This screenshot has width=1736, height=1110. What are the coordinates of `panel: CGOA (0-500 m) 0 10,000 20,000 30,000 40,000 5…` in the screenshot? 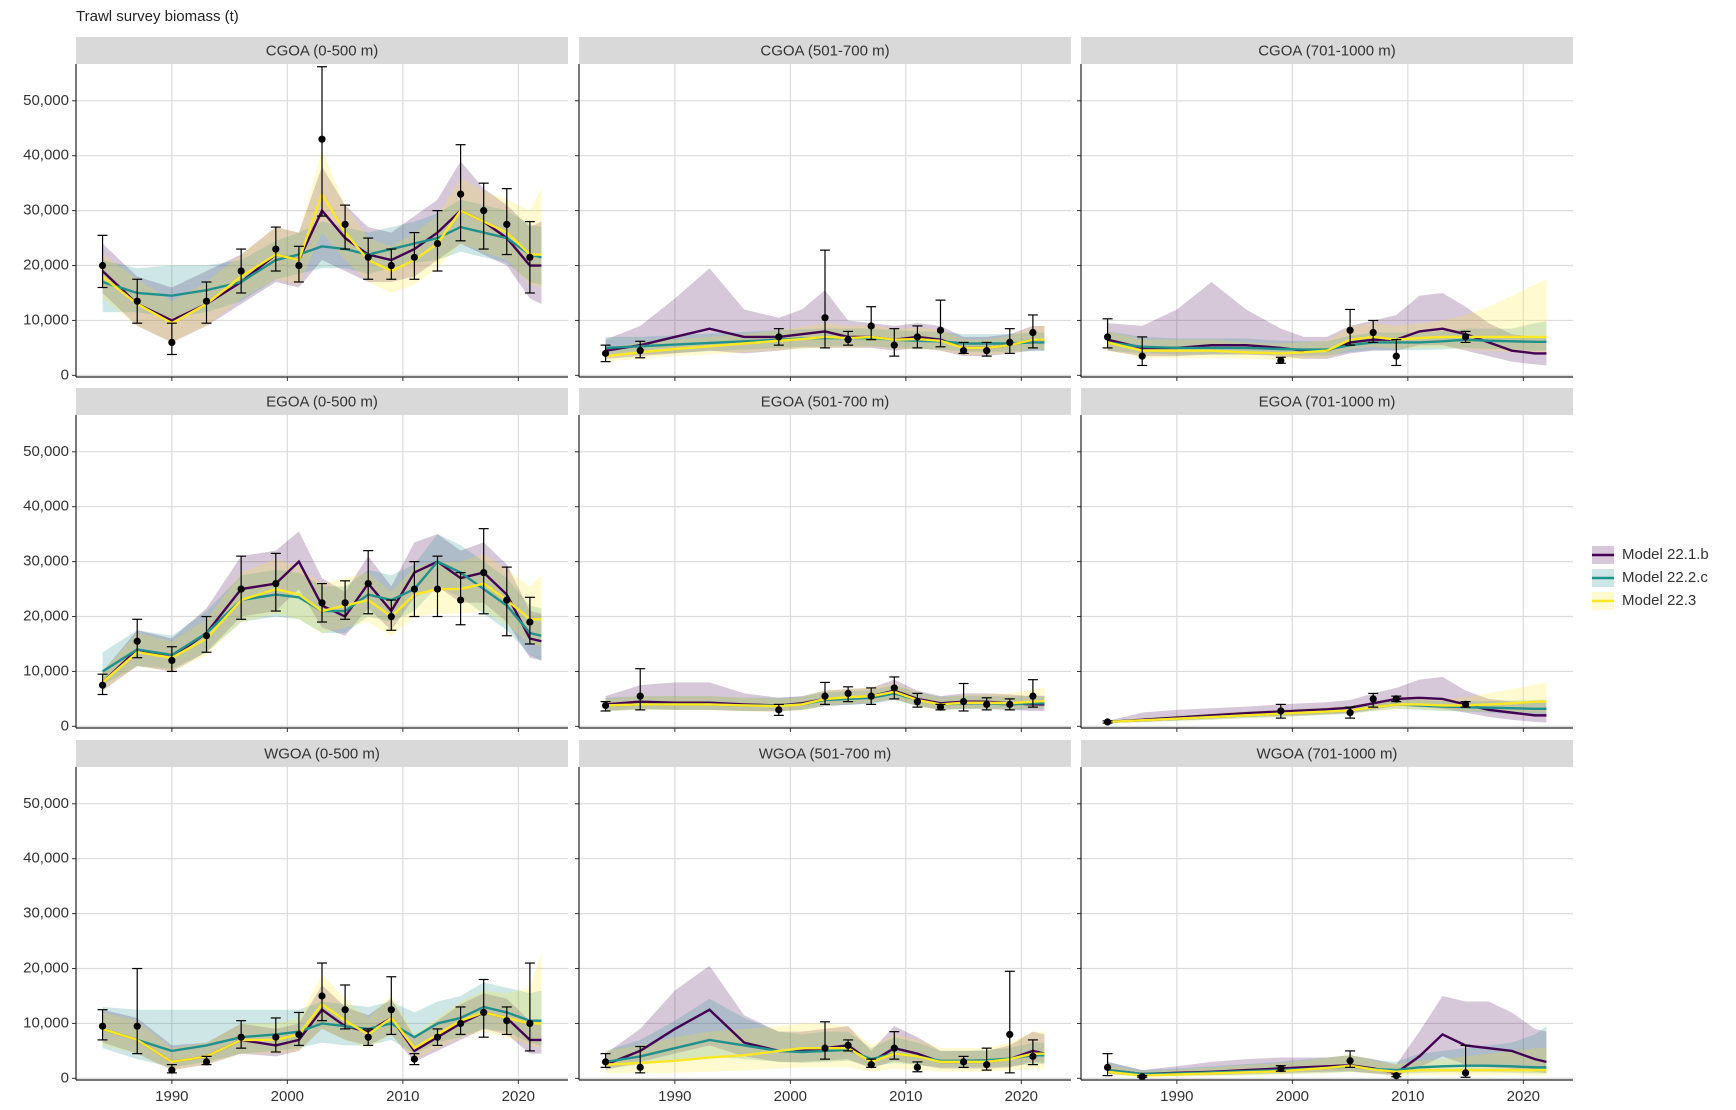 It's located at (295, 210).